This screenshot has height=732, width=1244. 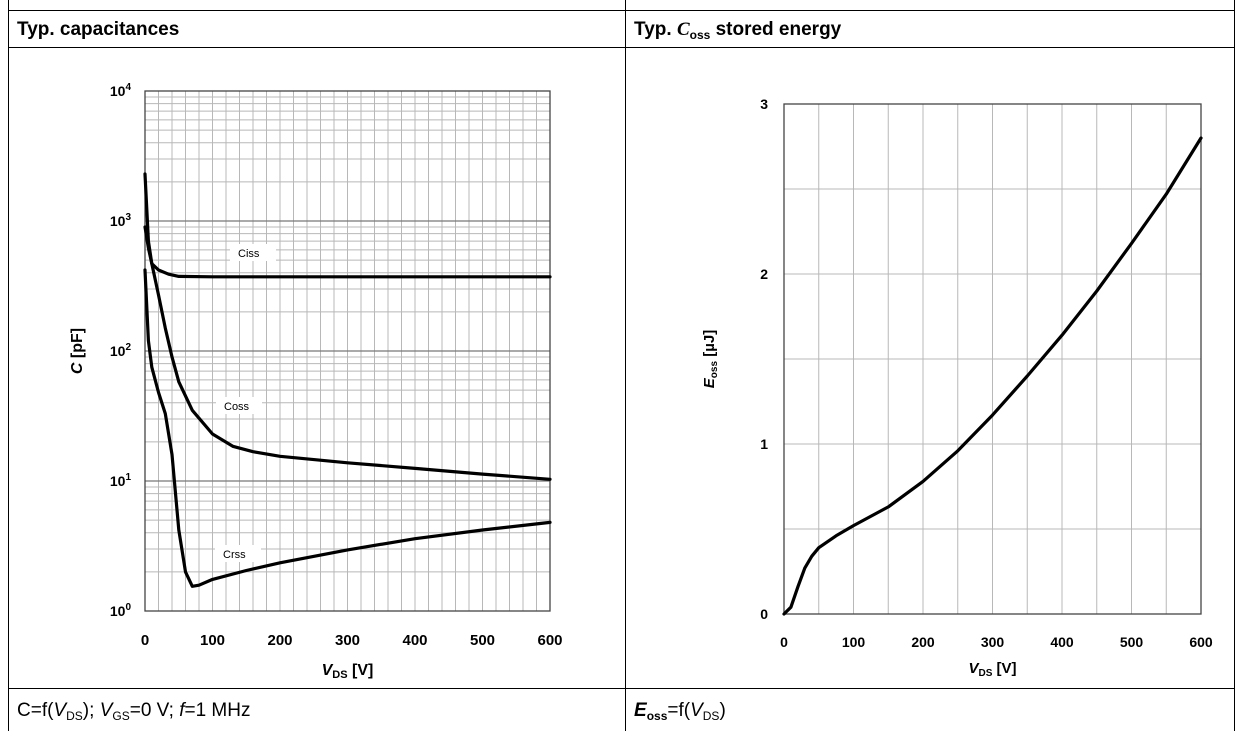 What do you see at coordinates (640, 710) in the screenshot?
I see `caption-e-symbol: E` at bounding box center [640, 710].